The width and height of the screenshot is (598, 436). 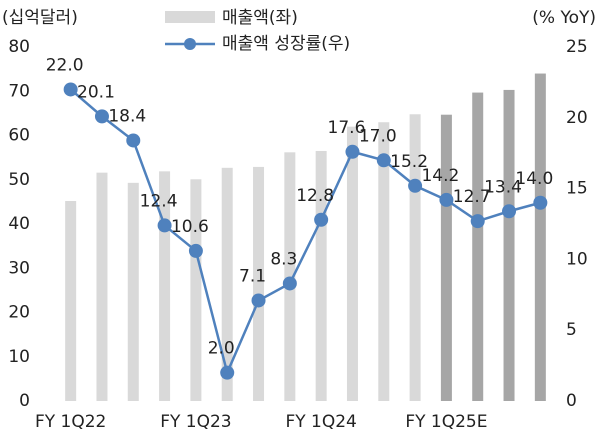 What do you see at coordinates (577, 47) in the screenshot?
I see `y2-tick-label: 25` at bounding box center [577, 47].